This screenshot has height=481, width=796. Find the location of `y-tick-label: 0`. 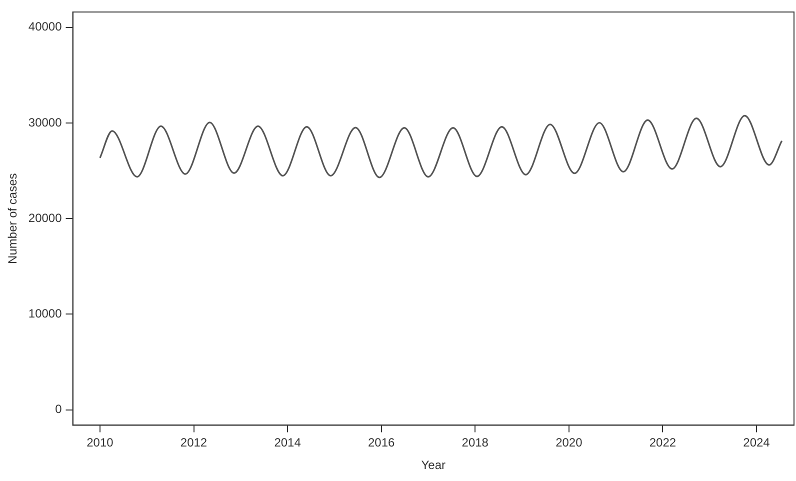

y-tick-label: 0 is located at coordinates (58, 409).